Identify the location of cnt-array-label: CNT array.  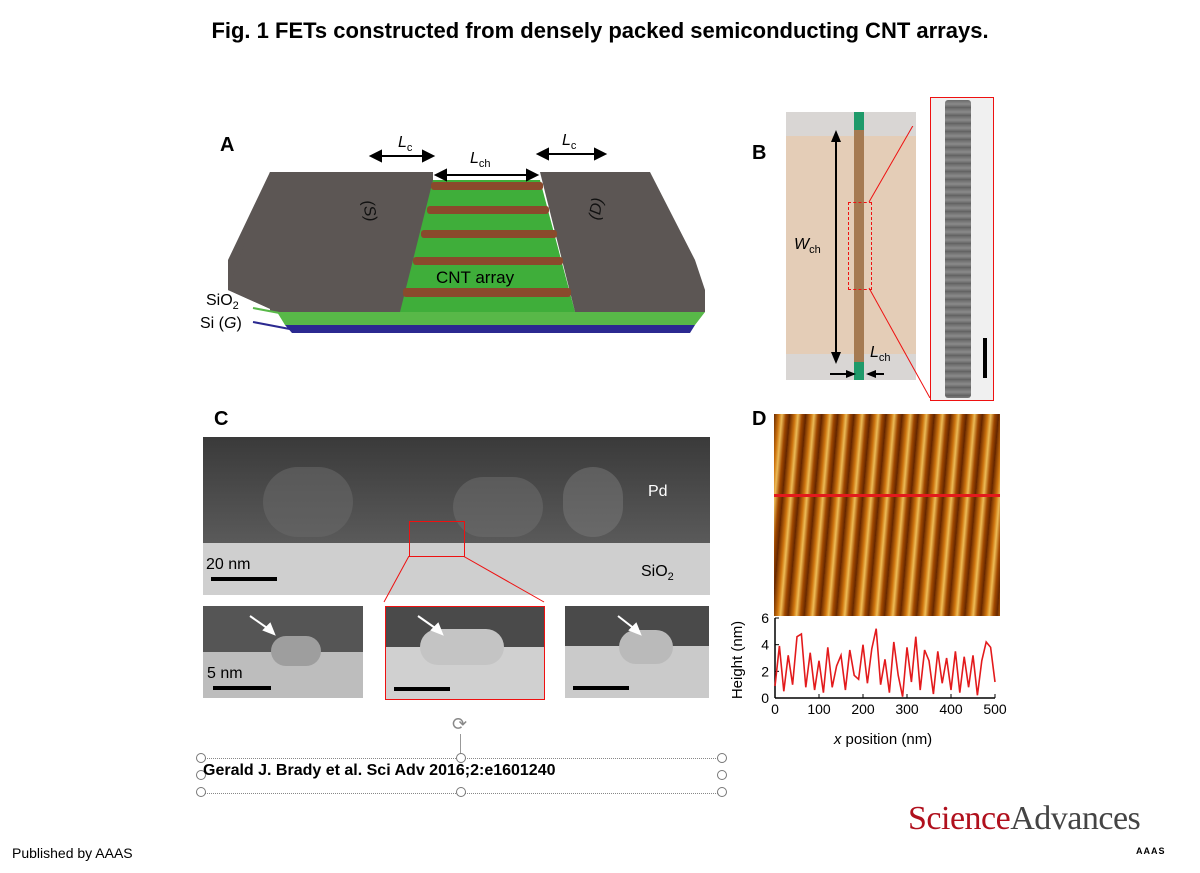
(475, 277).